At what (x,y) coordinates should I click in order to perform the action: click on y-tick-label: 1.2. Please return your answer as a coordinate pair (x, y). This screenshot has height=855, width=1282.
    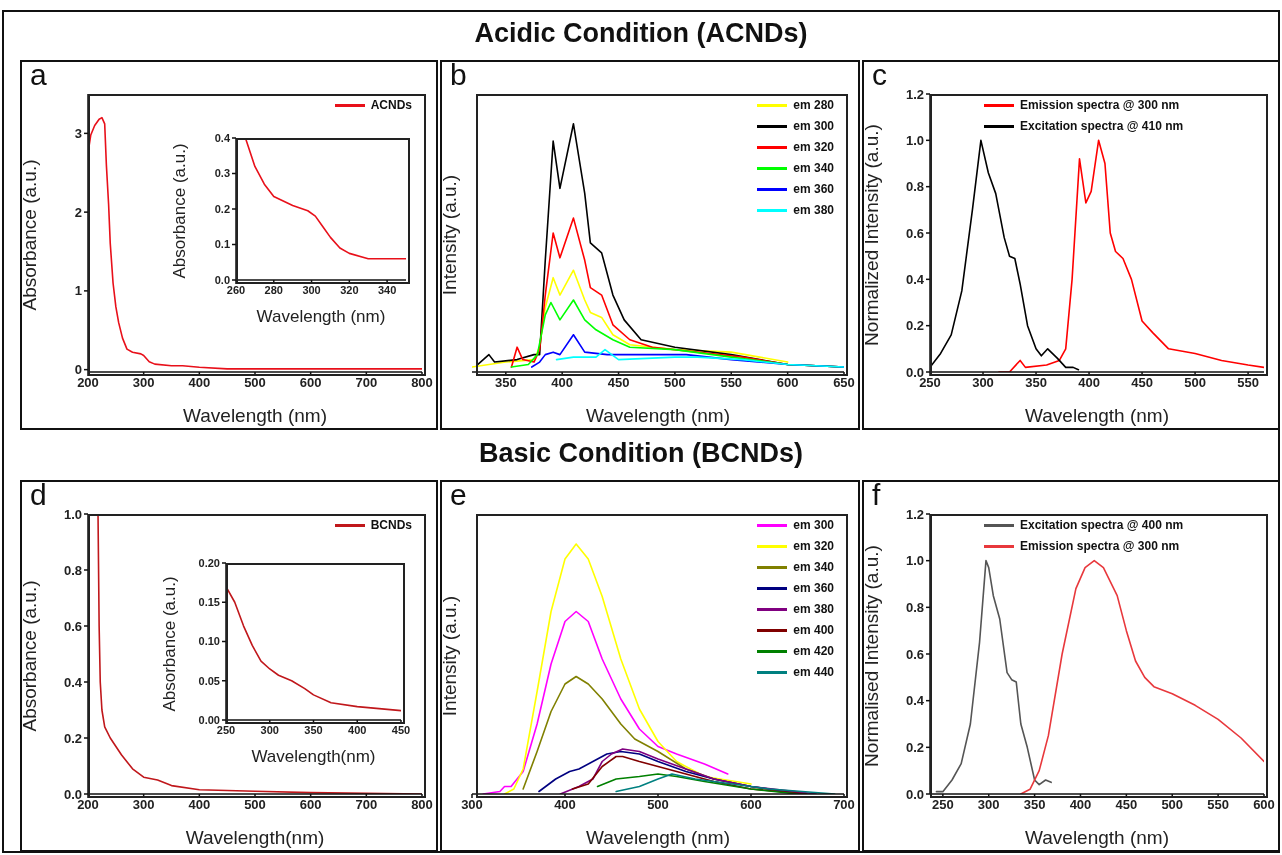
    Looking at the image, I should click on (914, 94).